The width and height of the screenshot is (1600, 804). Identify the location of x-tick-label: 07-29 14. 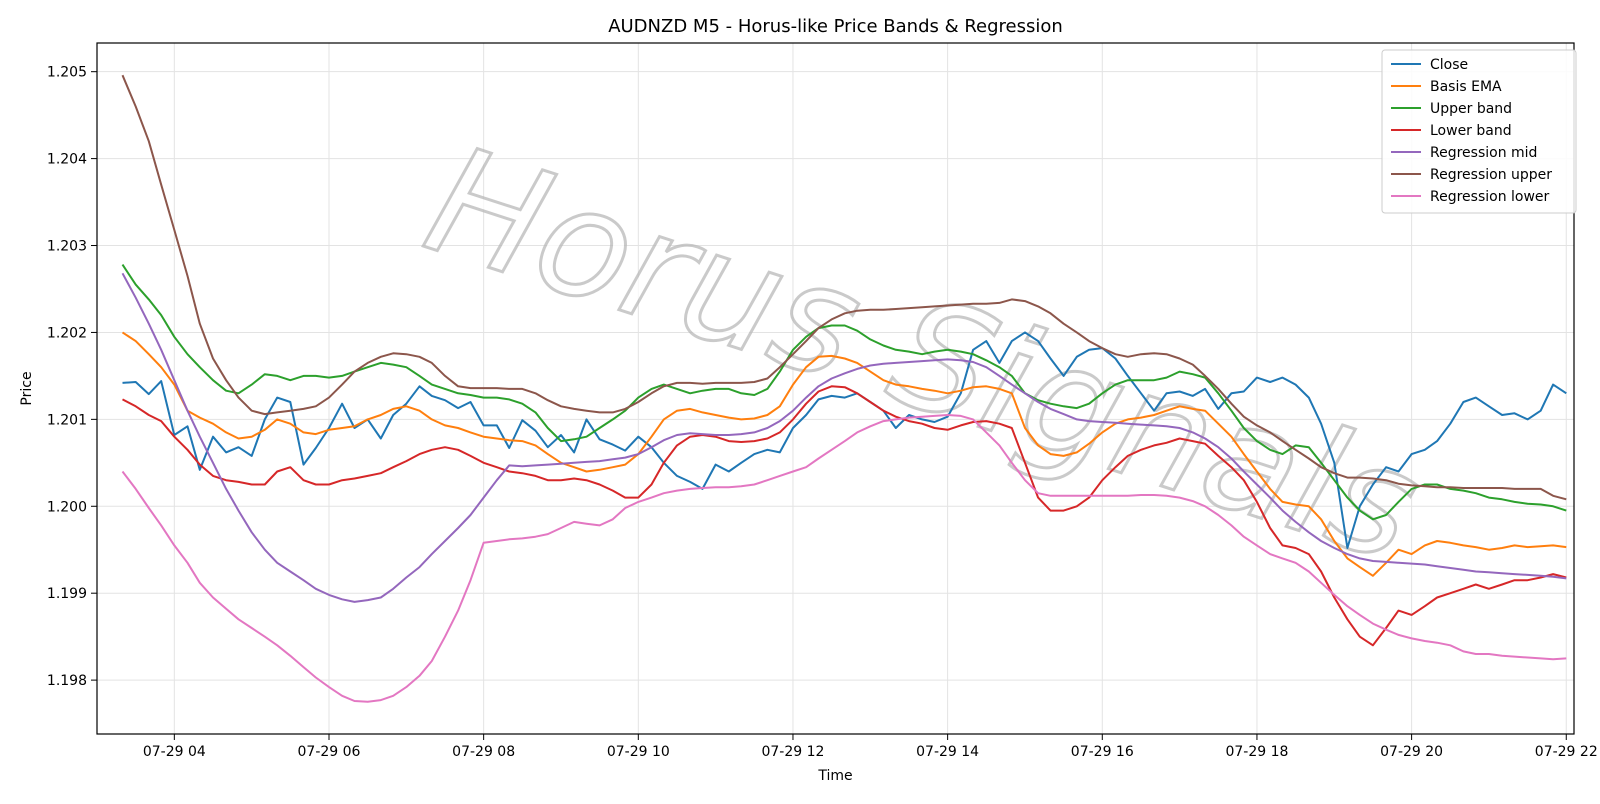
(947, 752).